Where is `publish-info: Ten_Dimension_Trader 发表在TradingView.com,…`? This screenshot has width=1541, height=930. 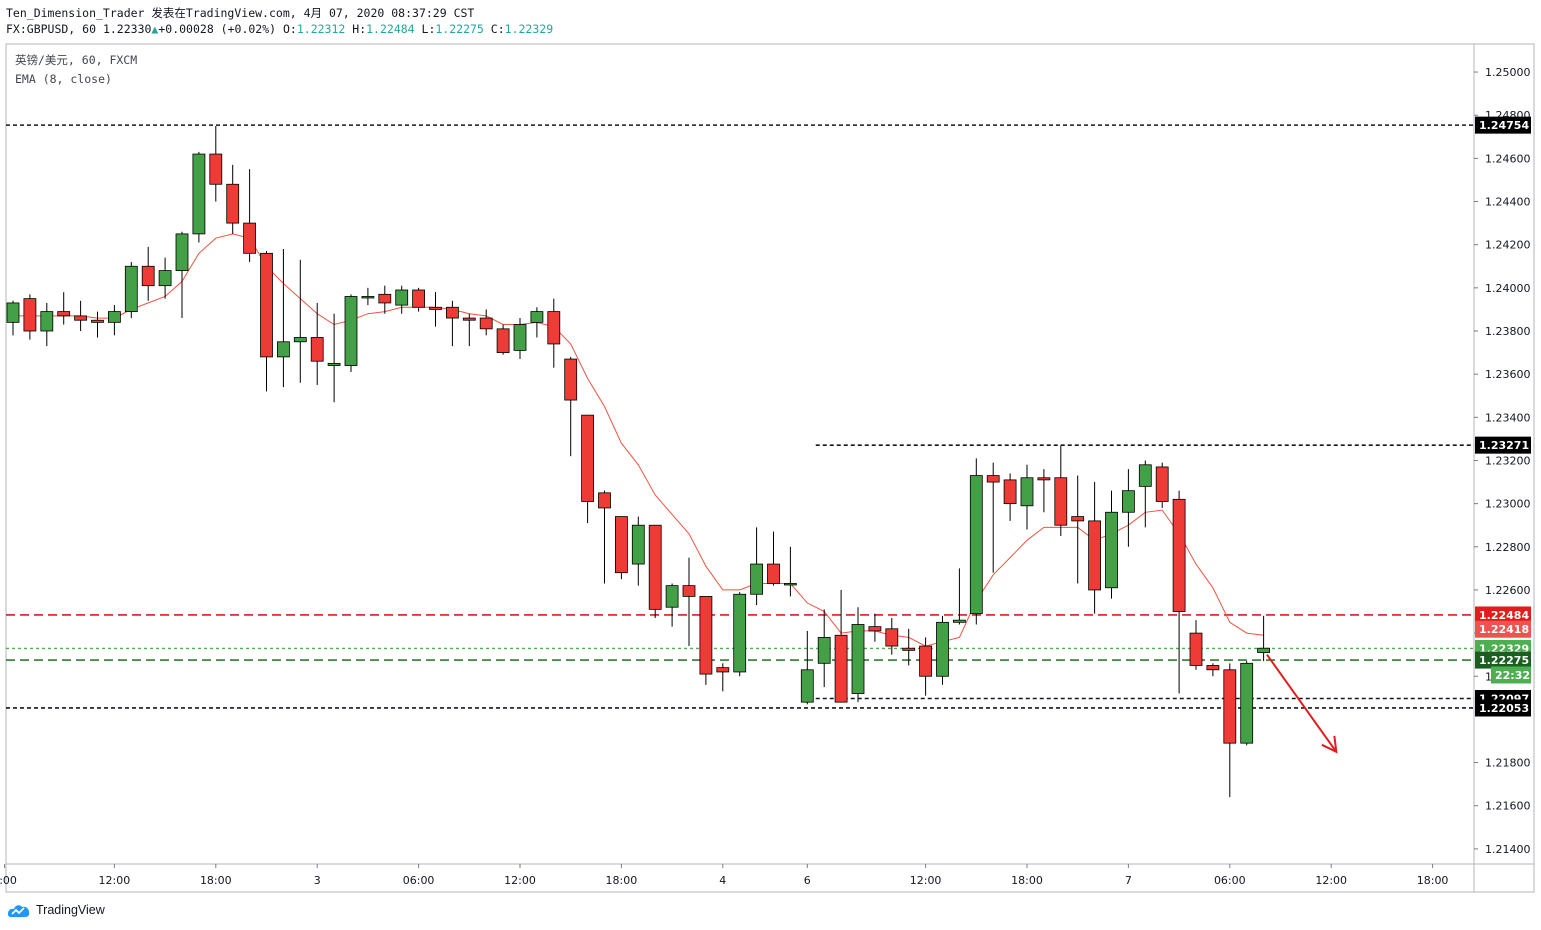 publish-info: Ten_Dimension_Trader 发表在TradingView.com,… is located at coordinates (240, 13).